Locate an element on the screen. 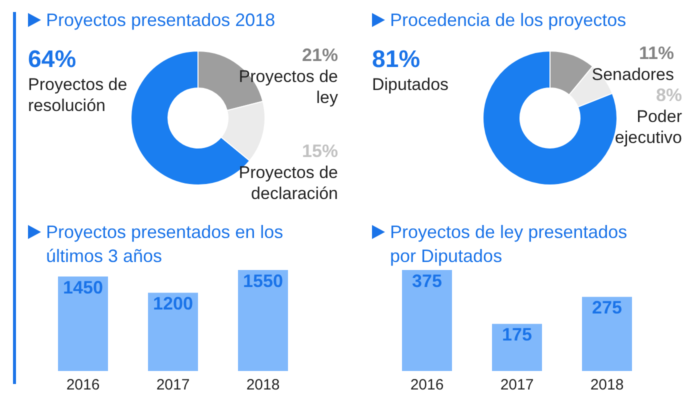  data-label: 1450 is located at coordinates (83, 287).